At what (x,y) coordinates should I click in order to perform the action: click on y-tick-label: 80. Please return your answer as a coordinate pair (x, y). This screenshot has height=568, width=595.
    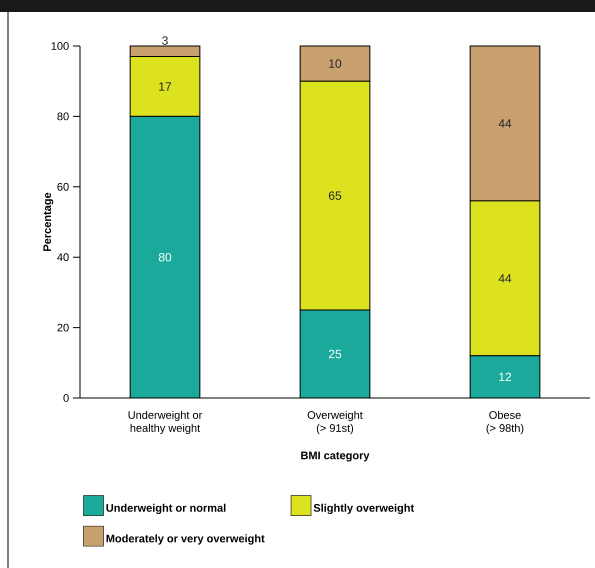
    Looking at the image, I should click on (63, 116).